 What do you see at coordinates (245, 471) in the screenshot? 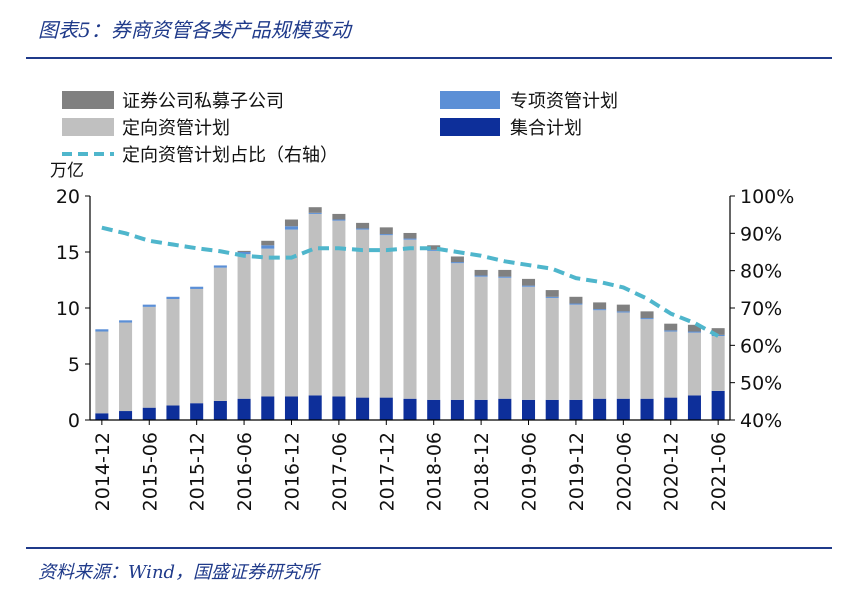
I see `x-tick-label-2016-06: 2016-06` at bounding box center [245, 471].